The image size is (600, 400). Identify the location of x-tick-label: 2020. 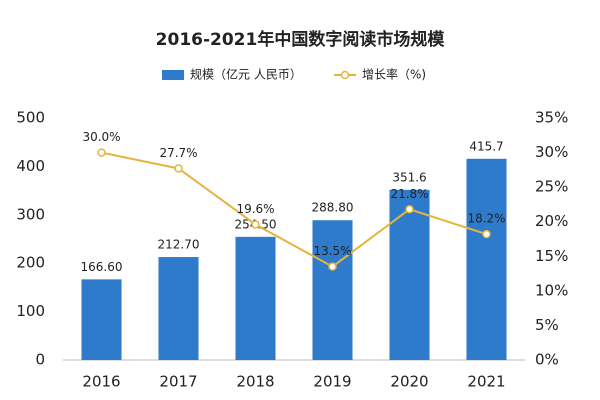
(409, 382).